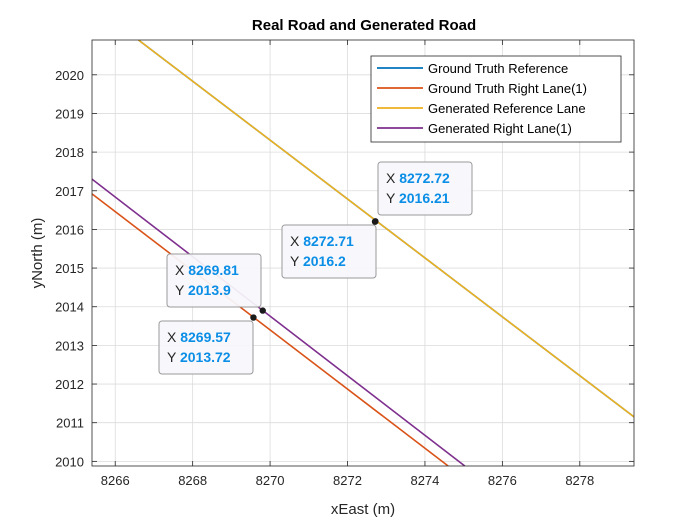 This screenshot has height=525, width=700. Describe the element at coordinates (69, 229) in the screenshot. I see `y-tick-label: 2016` at that location.